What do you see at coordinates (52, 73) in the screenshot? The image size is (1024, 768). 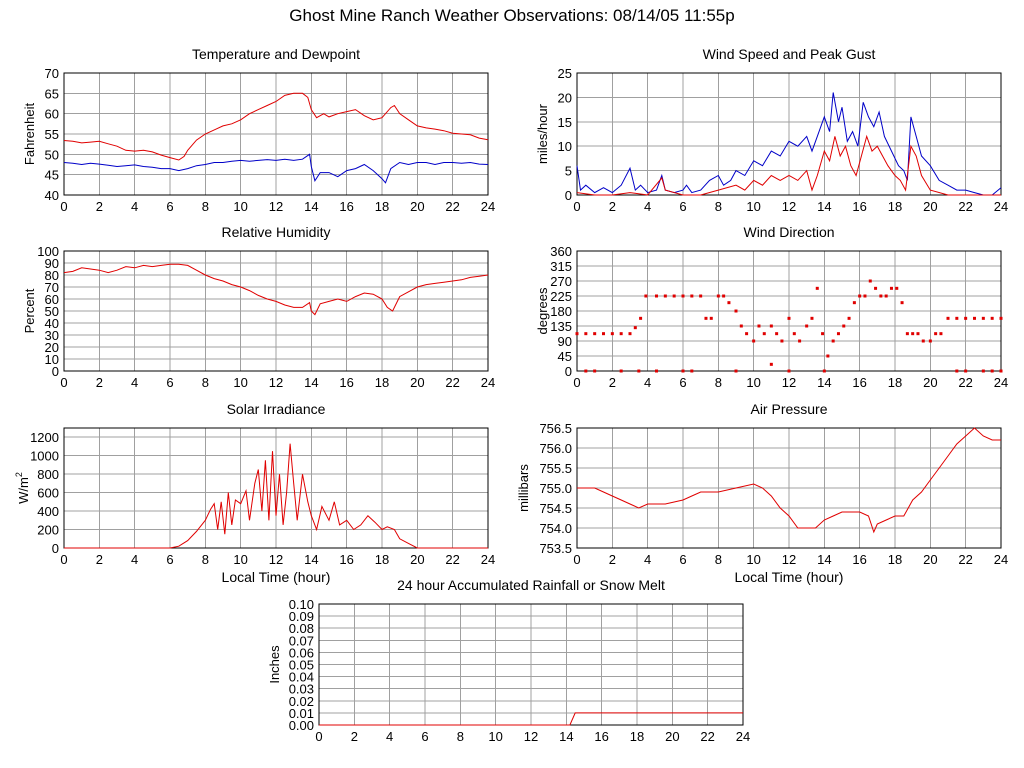 I see `y-tick-label: 70` at bounding box center [52, 73].